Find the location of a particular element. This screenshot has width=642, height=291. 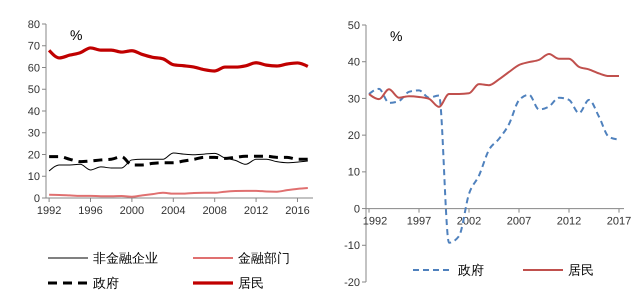

x-tick-label: 1997 is located at coordinates (419, 222).